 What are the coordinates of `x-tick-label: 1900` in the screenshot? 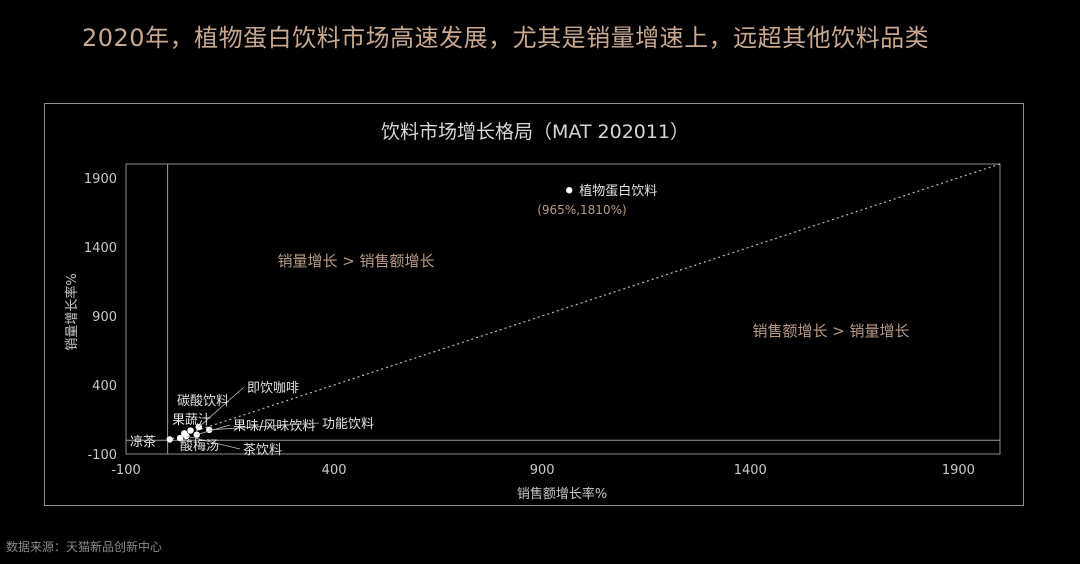 It's located at (958, 470).